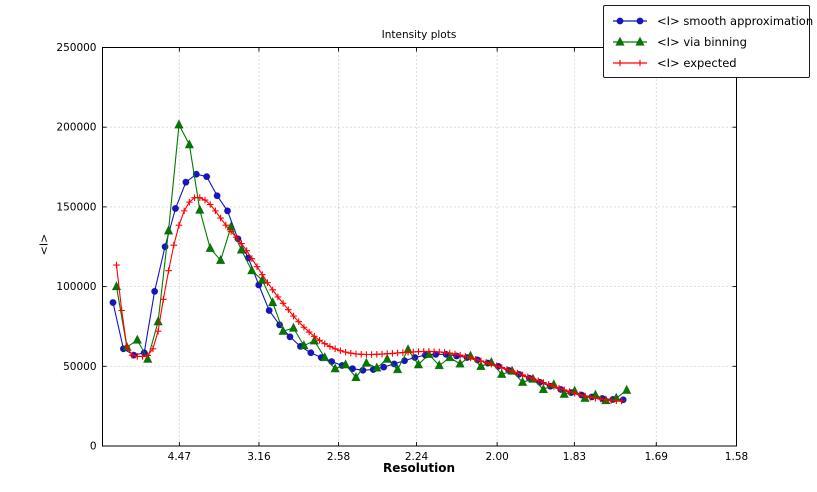 The image size is (817, 492). What do you see at coordinates (79, 367) in the screenshot?
I see `y-tick-label: 50000` at bounding box center [79, 367].